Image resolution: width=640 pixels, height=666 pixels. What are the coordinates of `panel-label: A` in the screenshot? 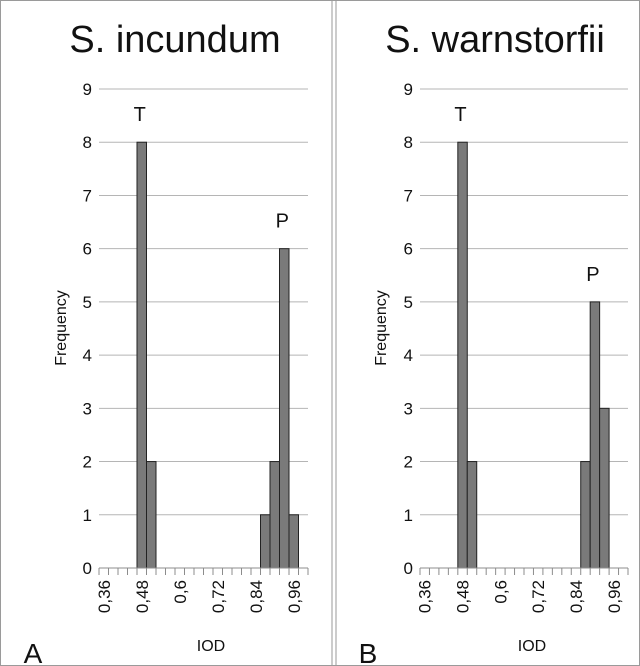 It's located at (33, 652).